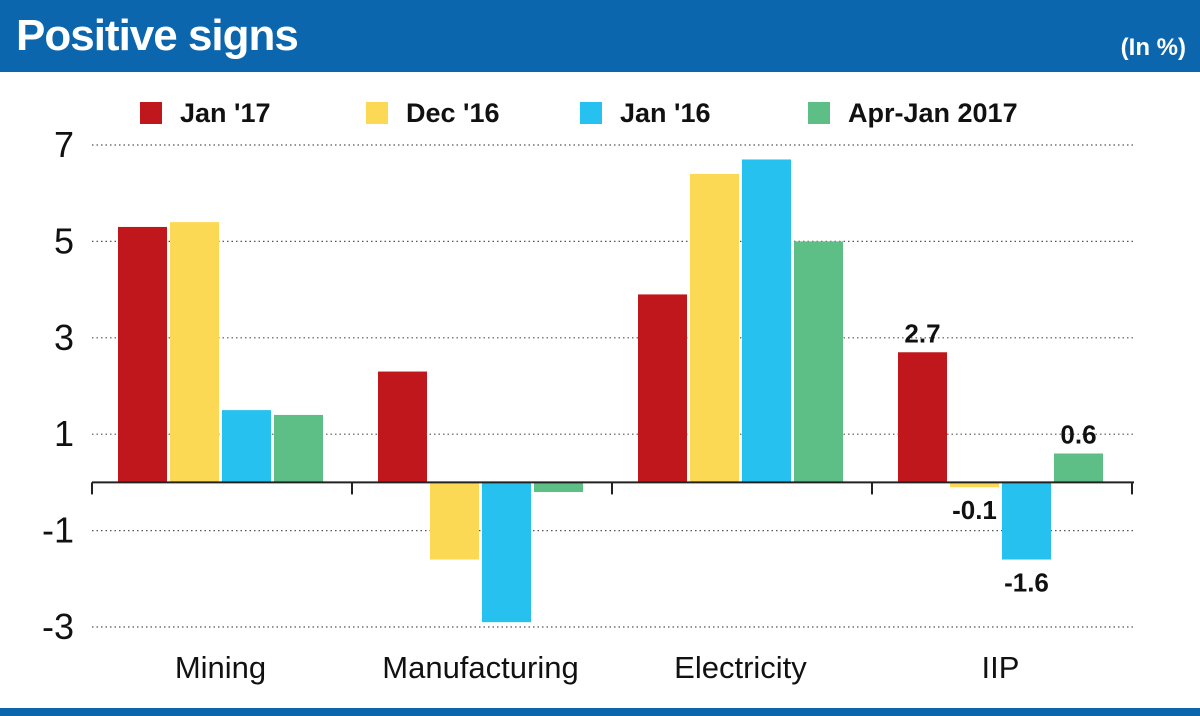  What do you see at coordinates (974, 510) in the screenshot?
I see `data-label: -0.1` at bounding box center [974, 510].